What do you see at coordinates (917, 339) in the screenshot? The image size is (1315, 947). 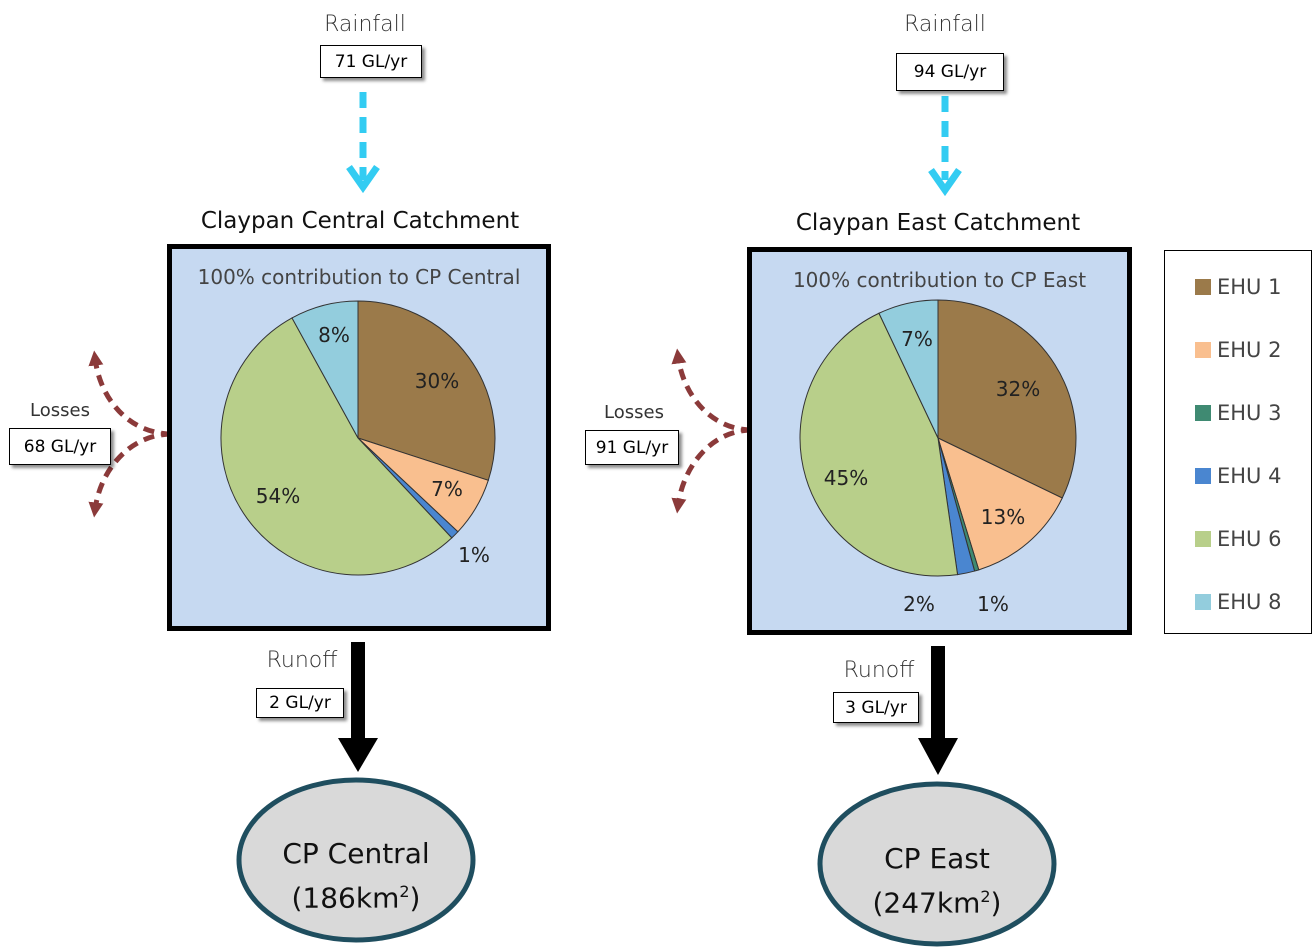 I see `pie-east-label-ehu8: 7%` at bounding box center [917, 339].